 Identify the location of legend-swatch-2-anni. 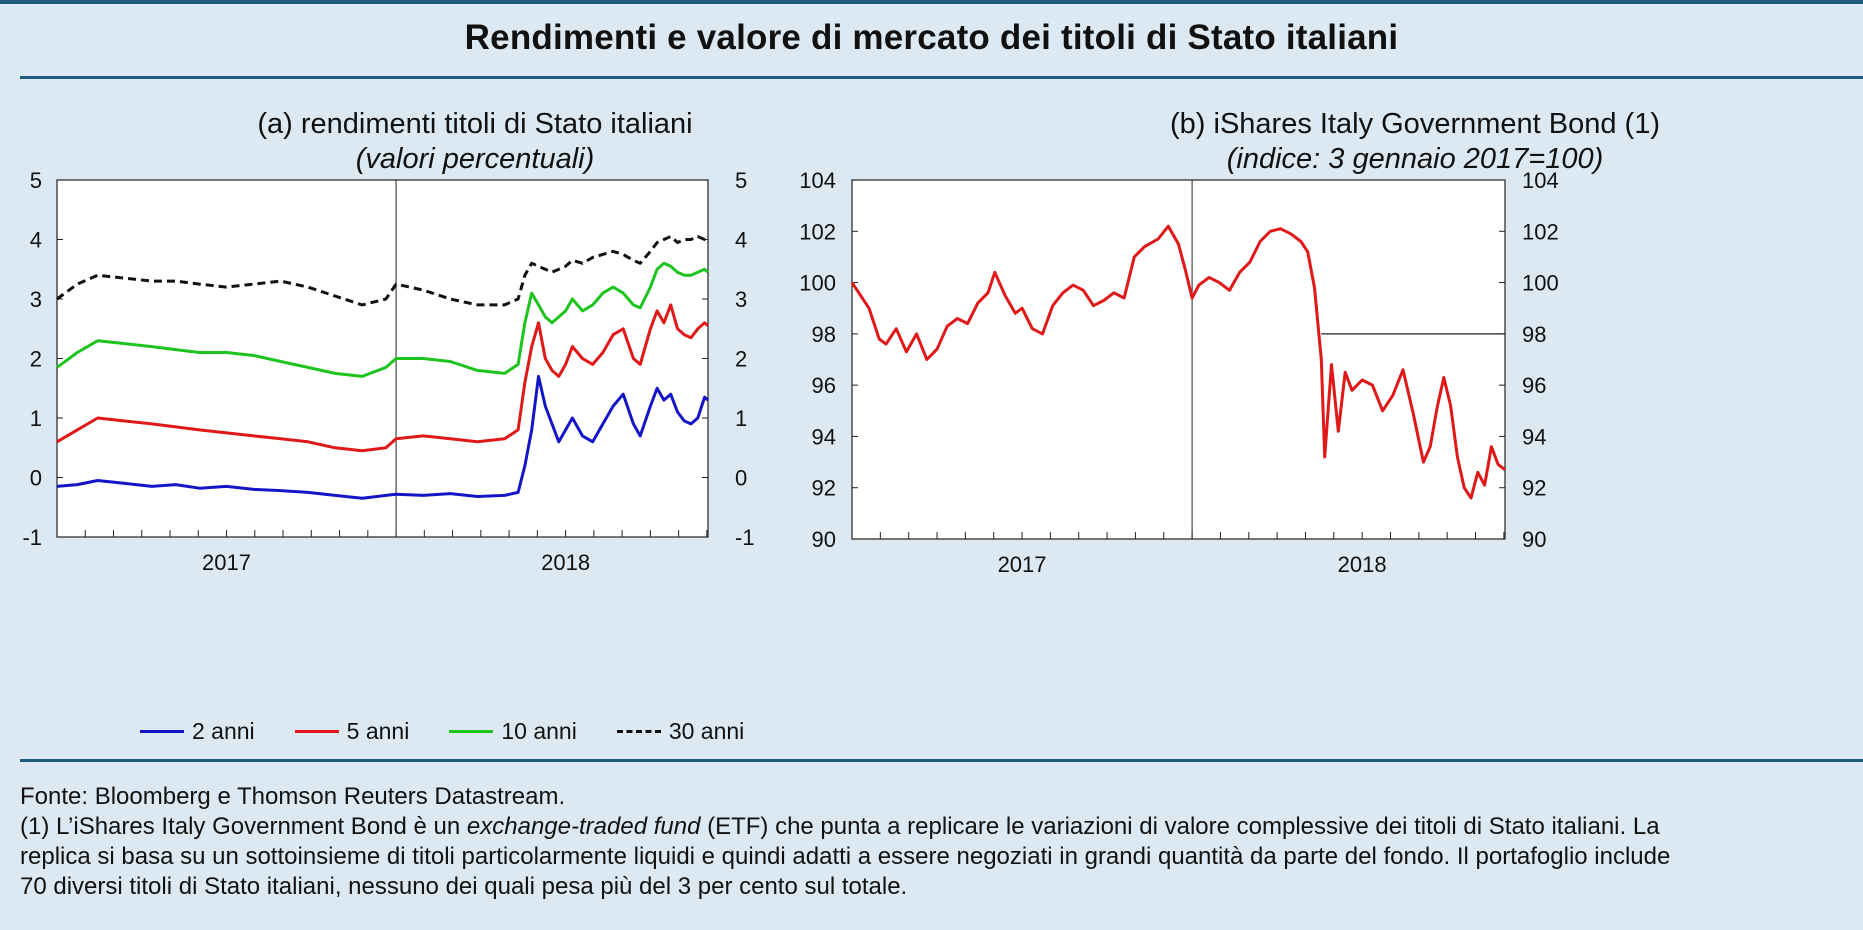
(162, 731).